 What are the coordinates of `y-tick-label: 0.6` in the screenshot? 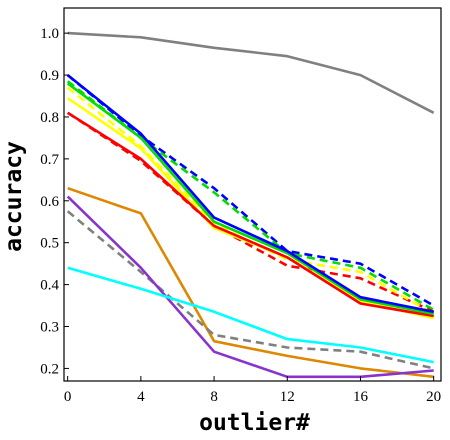 It's located at (49, 202).